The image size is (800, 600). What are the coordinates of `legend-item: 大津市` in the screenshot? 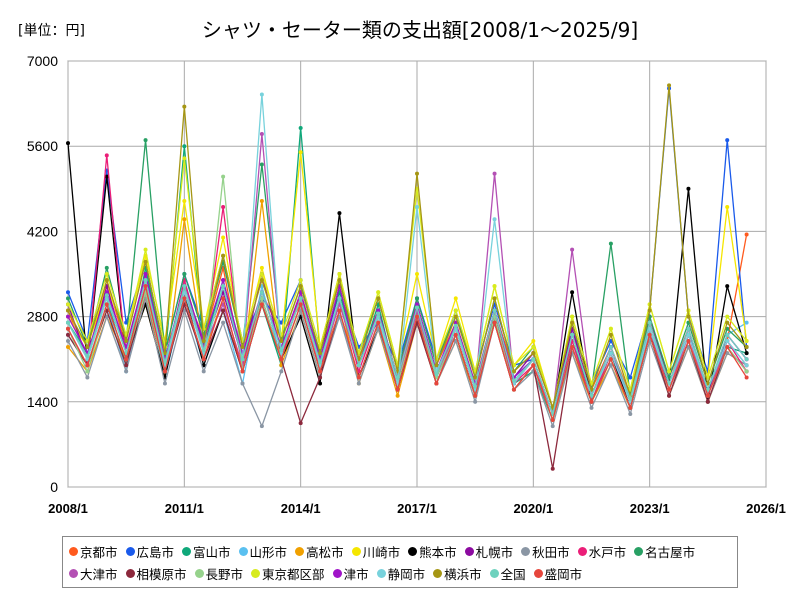 It's located at (93, 573).